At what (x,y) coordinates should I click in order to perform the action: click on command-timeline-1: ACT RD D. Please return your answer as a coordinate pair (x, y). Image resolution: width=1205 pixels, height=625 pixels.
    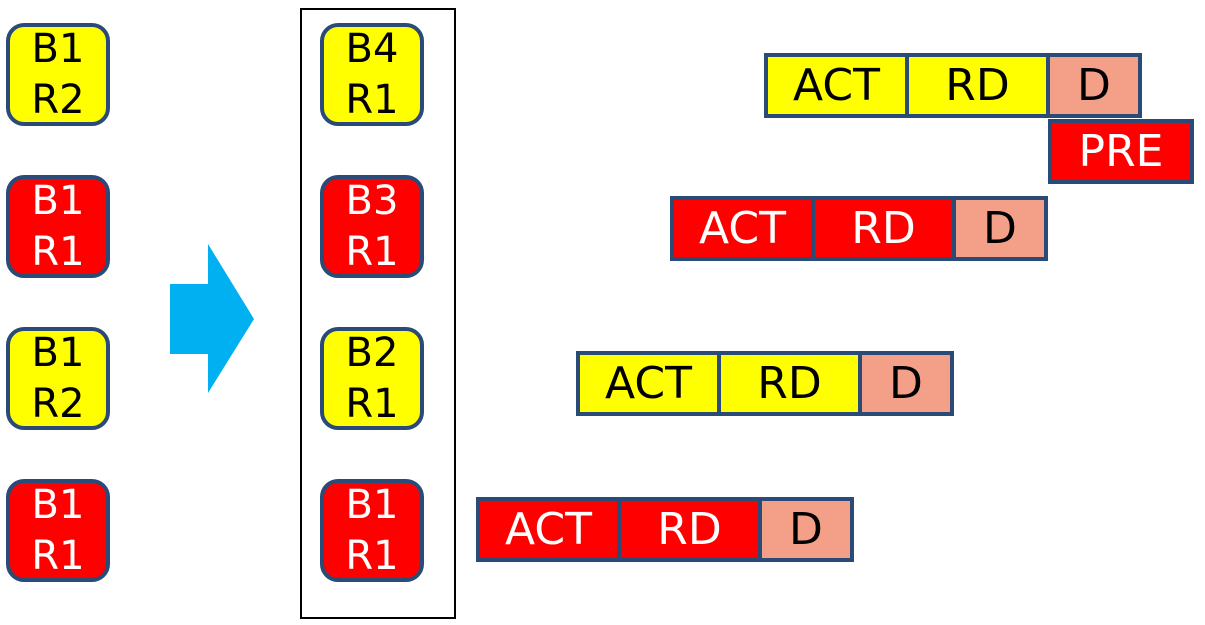
    Looking at the image, I should click on (953, 85).